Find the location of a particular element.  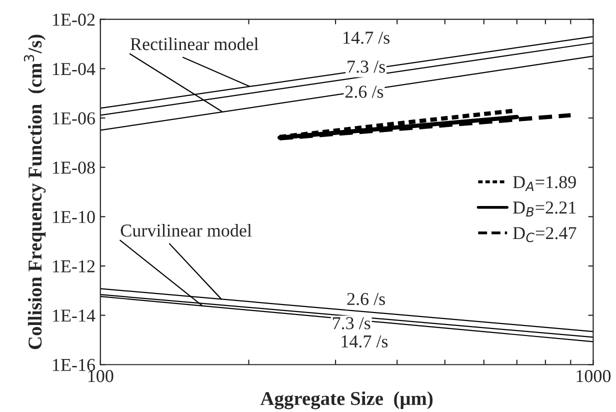

y-tick-label: 1E-12 is located at coordinates (74, 266).